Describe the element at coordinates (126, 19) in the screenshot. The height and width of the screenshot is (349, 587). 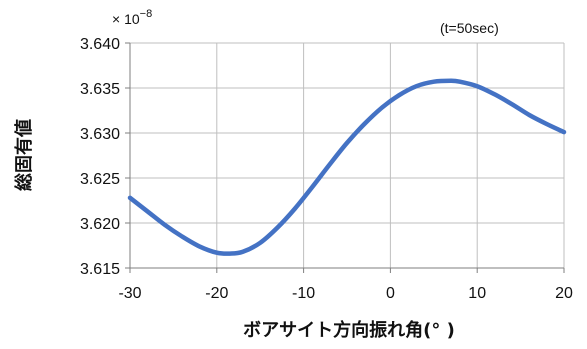
I see `y-multiplier-prefix: × 10` at that location.